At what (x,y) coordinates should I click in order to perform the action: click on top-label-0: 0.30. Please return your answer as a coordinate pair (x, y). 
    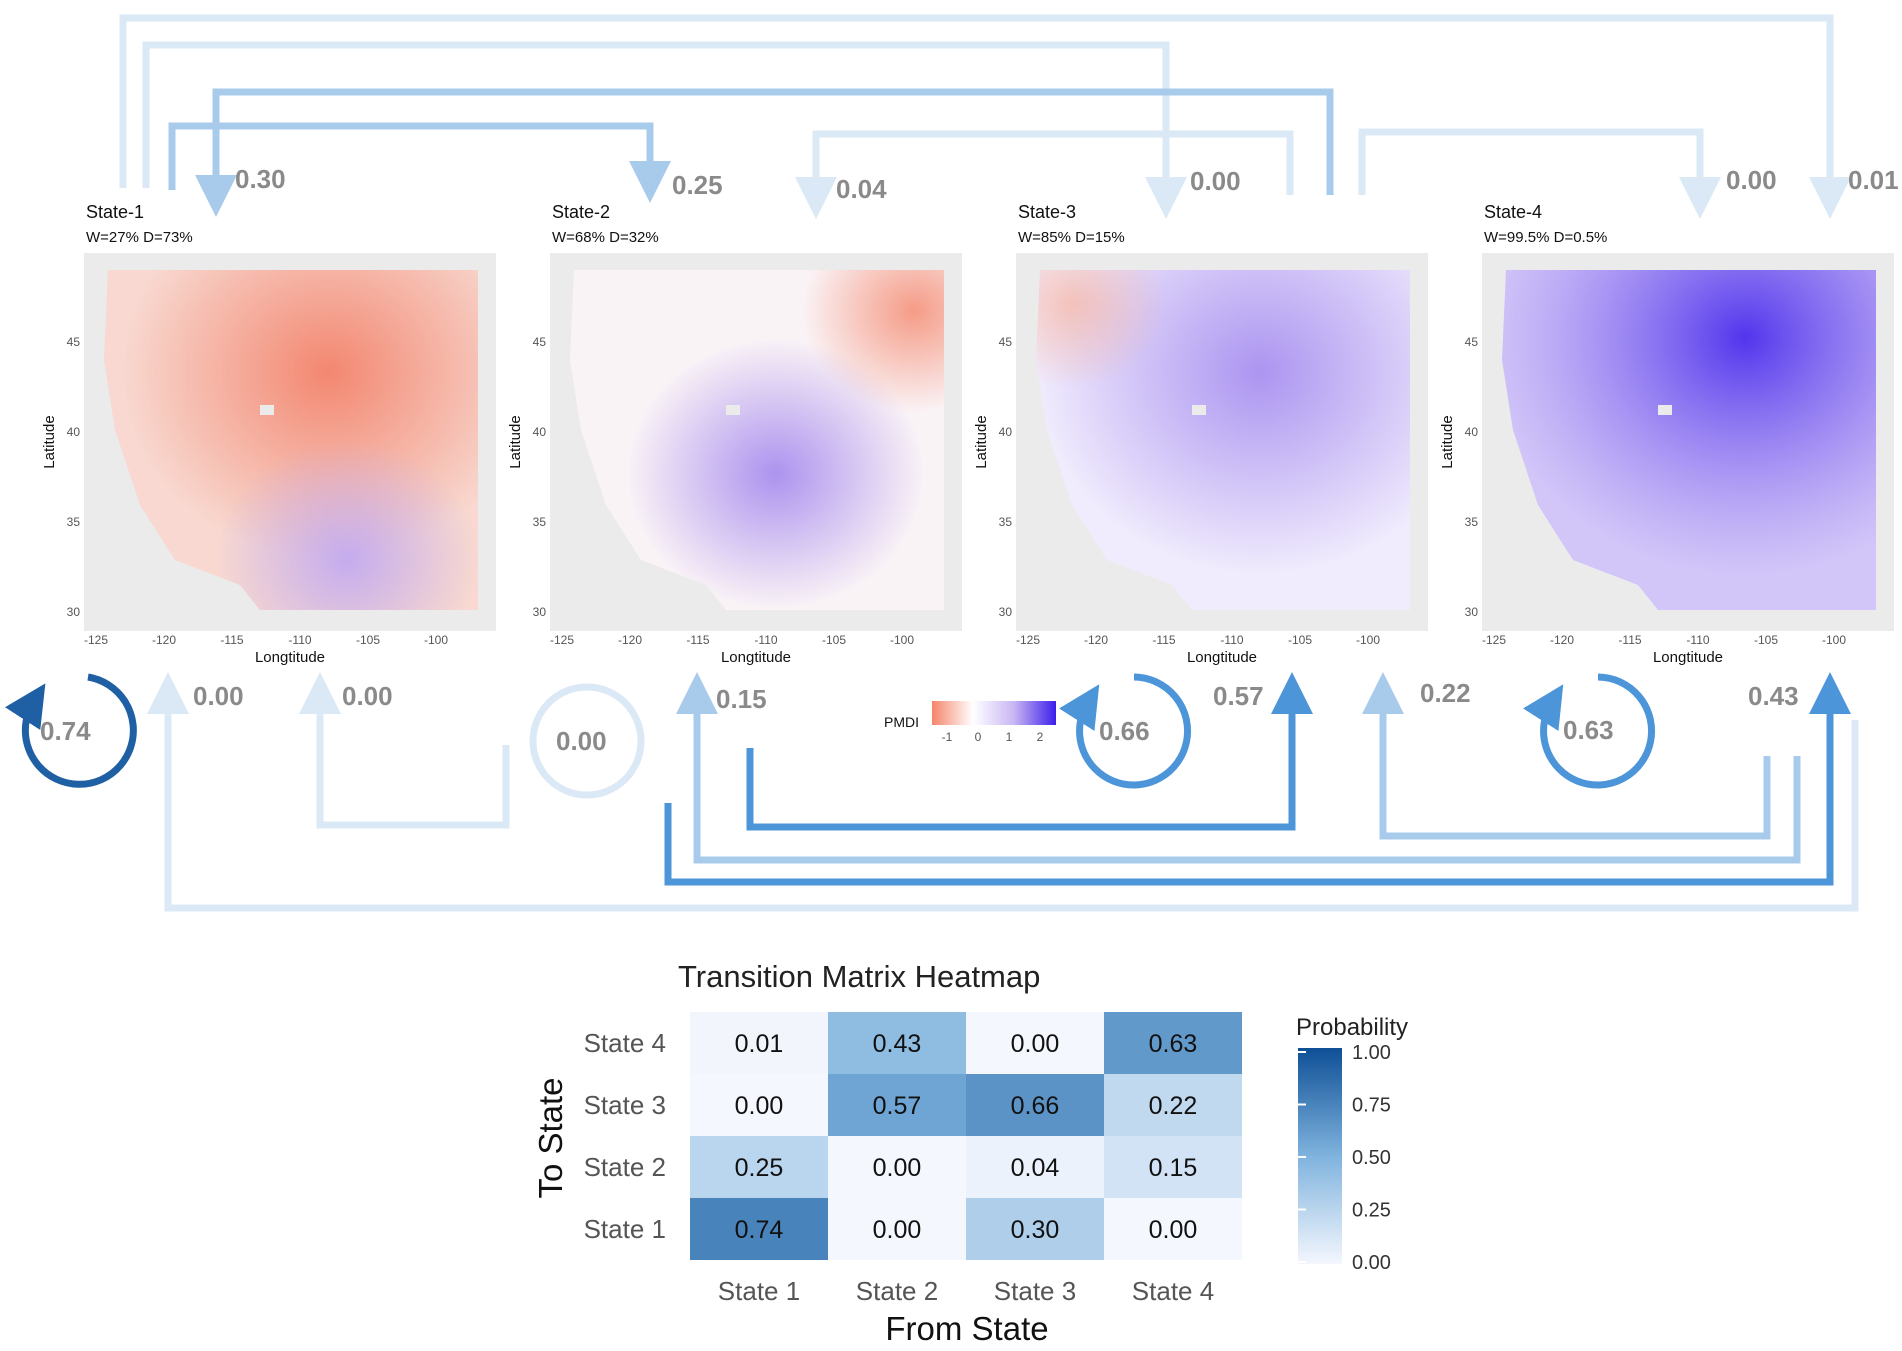
    Looking at the image, I should click on (260, 179).